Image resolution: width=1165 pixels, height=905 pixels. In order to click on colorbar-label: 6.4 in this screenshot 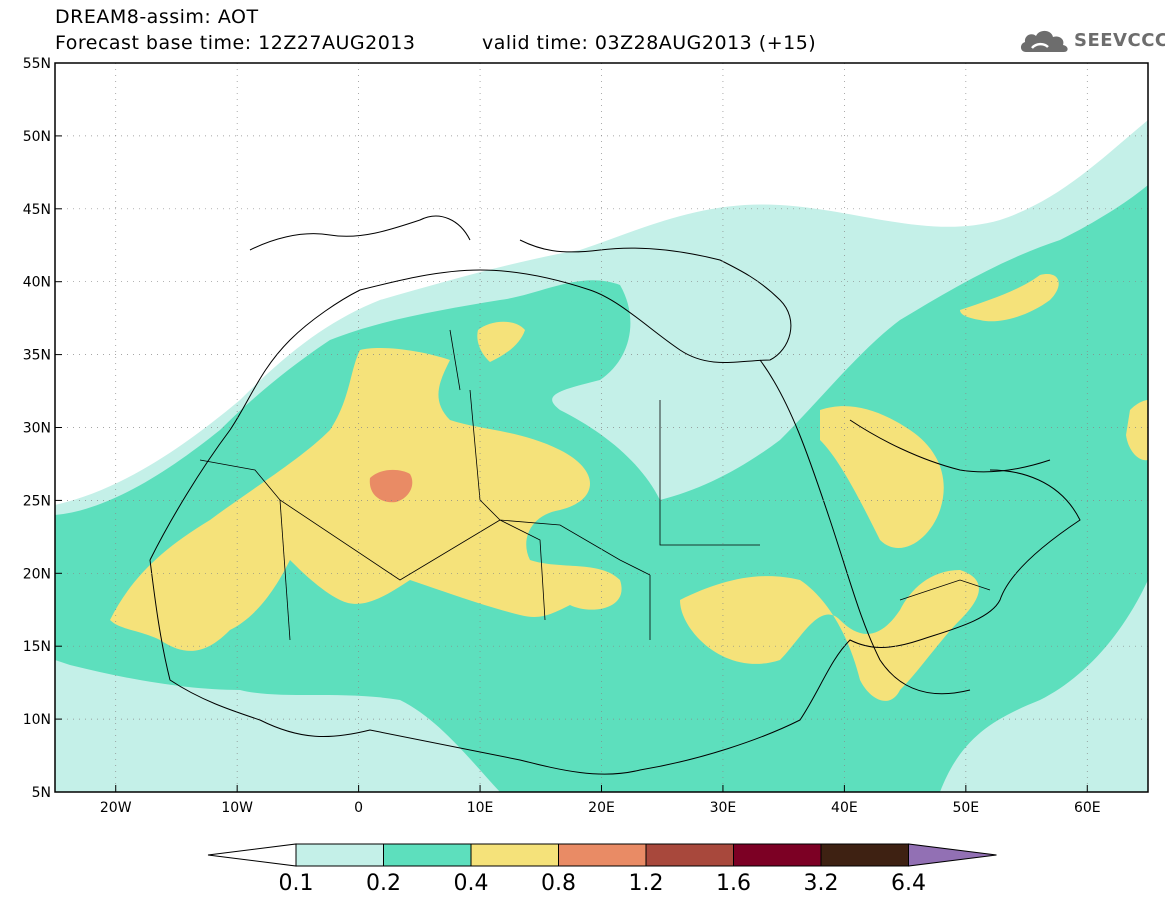, I will do `click(908, 883)`.